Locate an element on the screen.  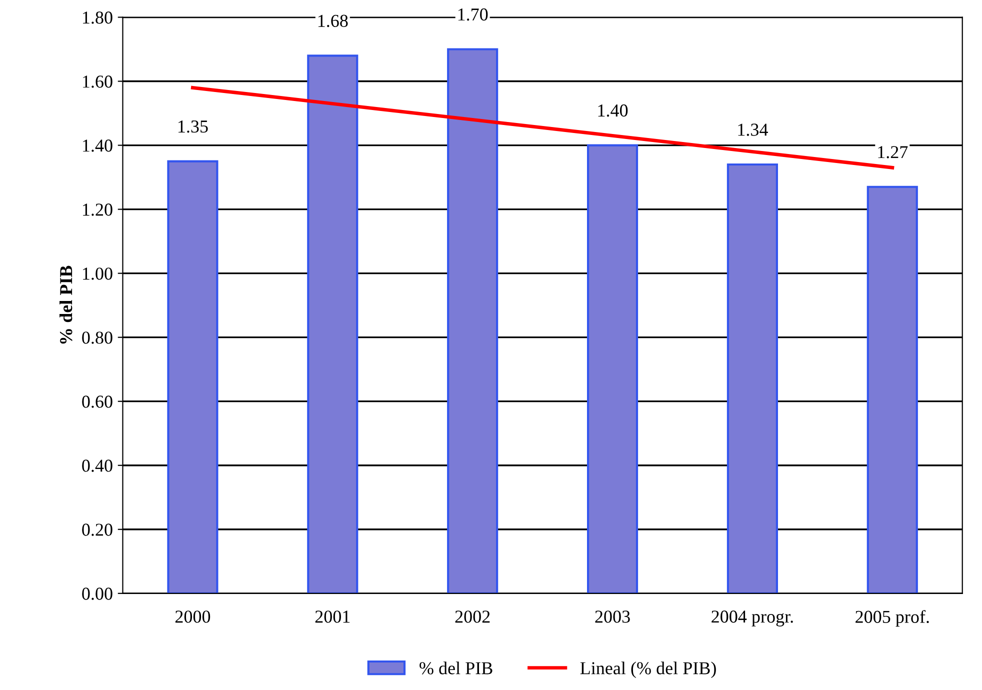
data-label: 1.40 is located at coordinates (613, 110).